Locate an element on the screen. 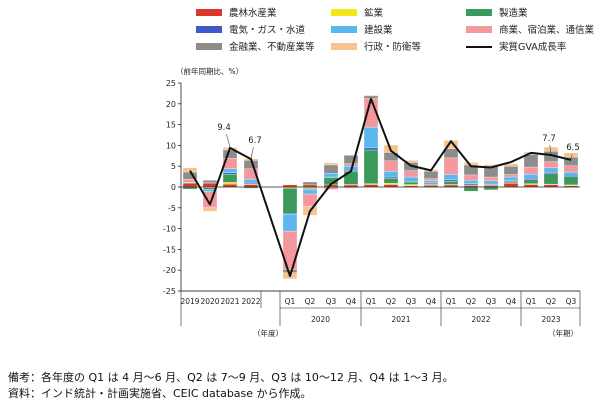 This screenshot has height=411, width=596. legend-label-3: 電気・ガス・水道 is located at coordinates (267, 30).